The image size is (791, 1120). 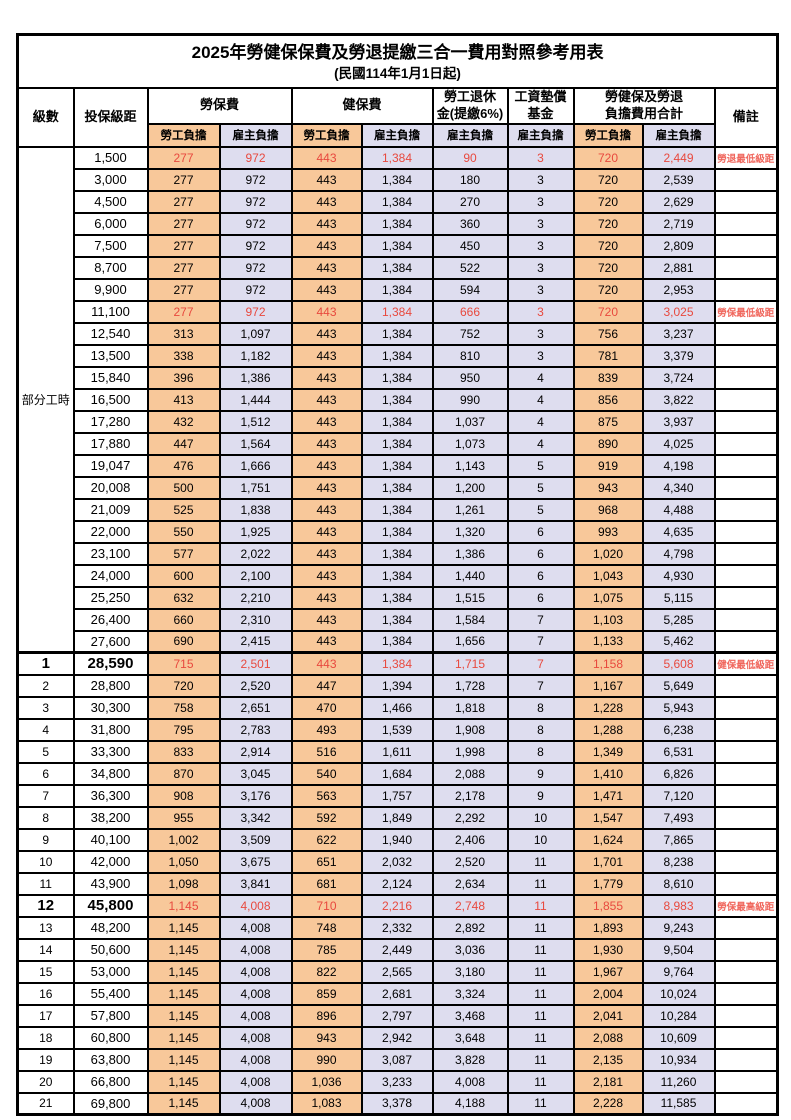 I want to click on pension-employer-fee: 2,634, so click(x=470, y=883).